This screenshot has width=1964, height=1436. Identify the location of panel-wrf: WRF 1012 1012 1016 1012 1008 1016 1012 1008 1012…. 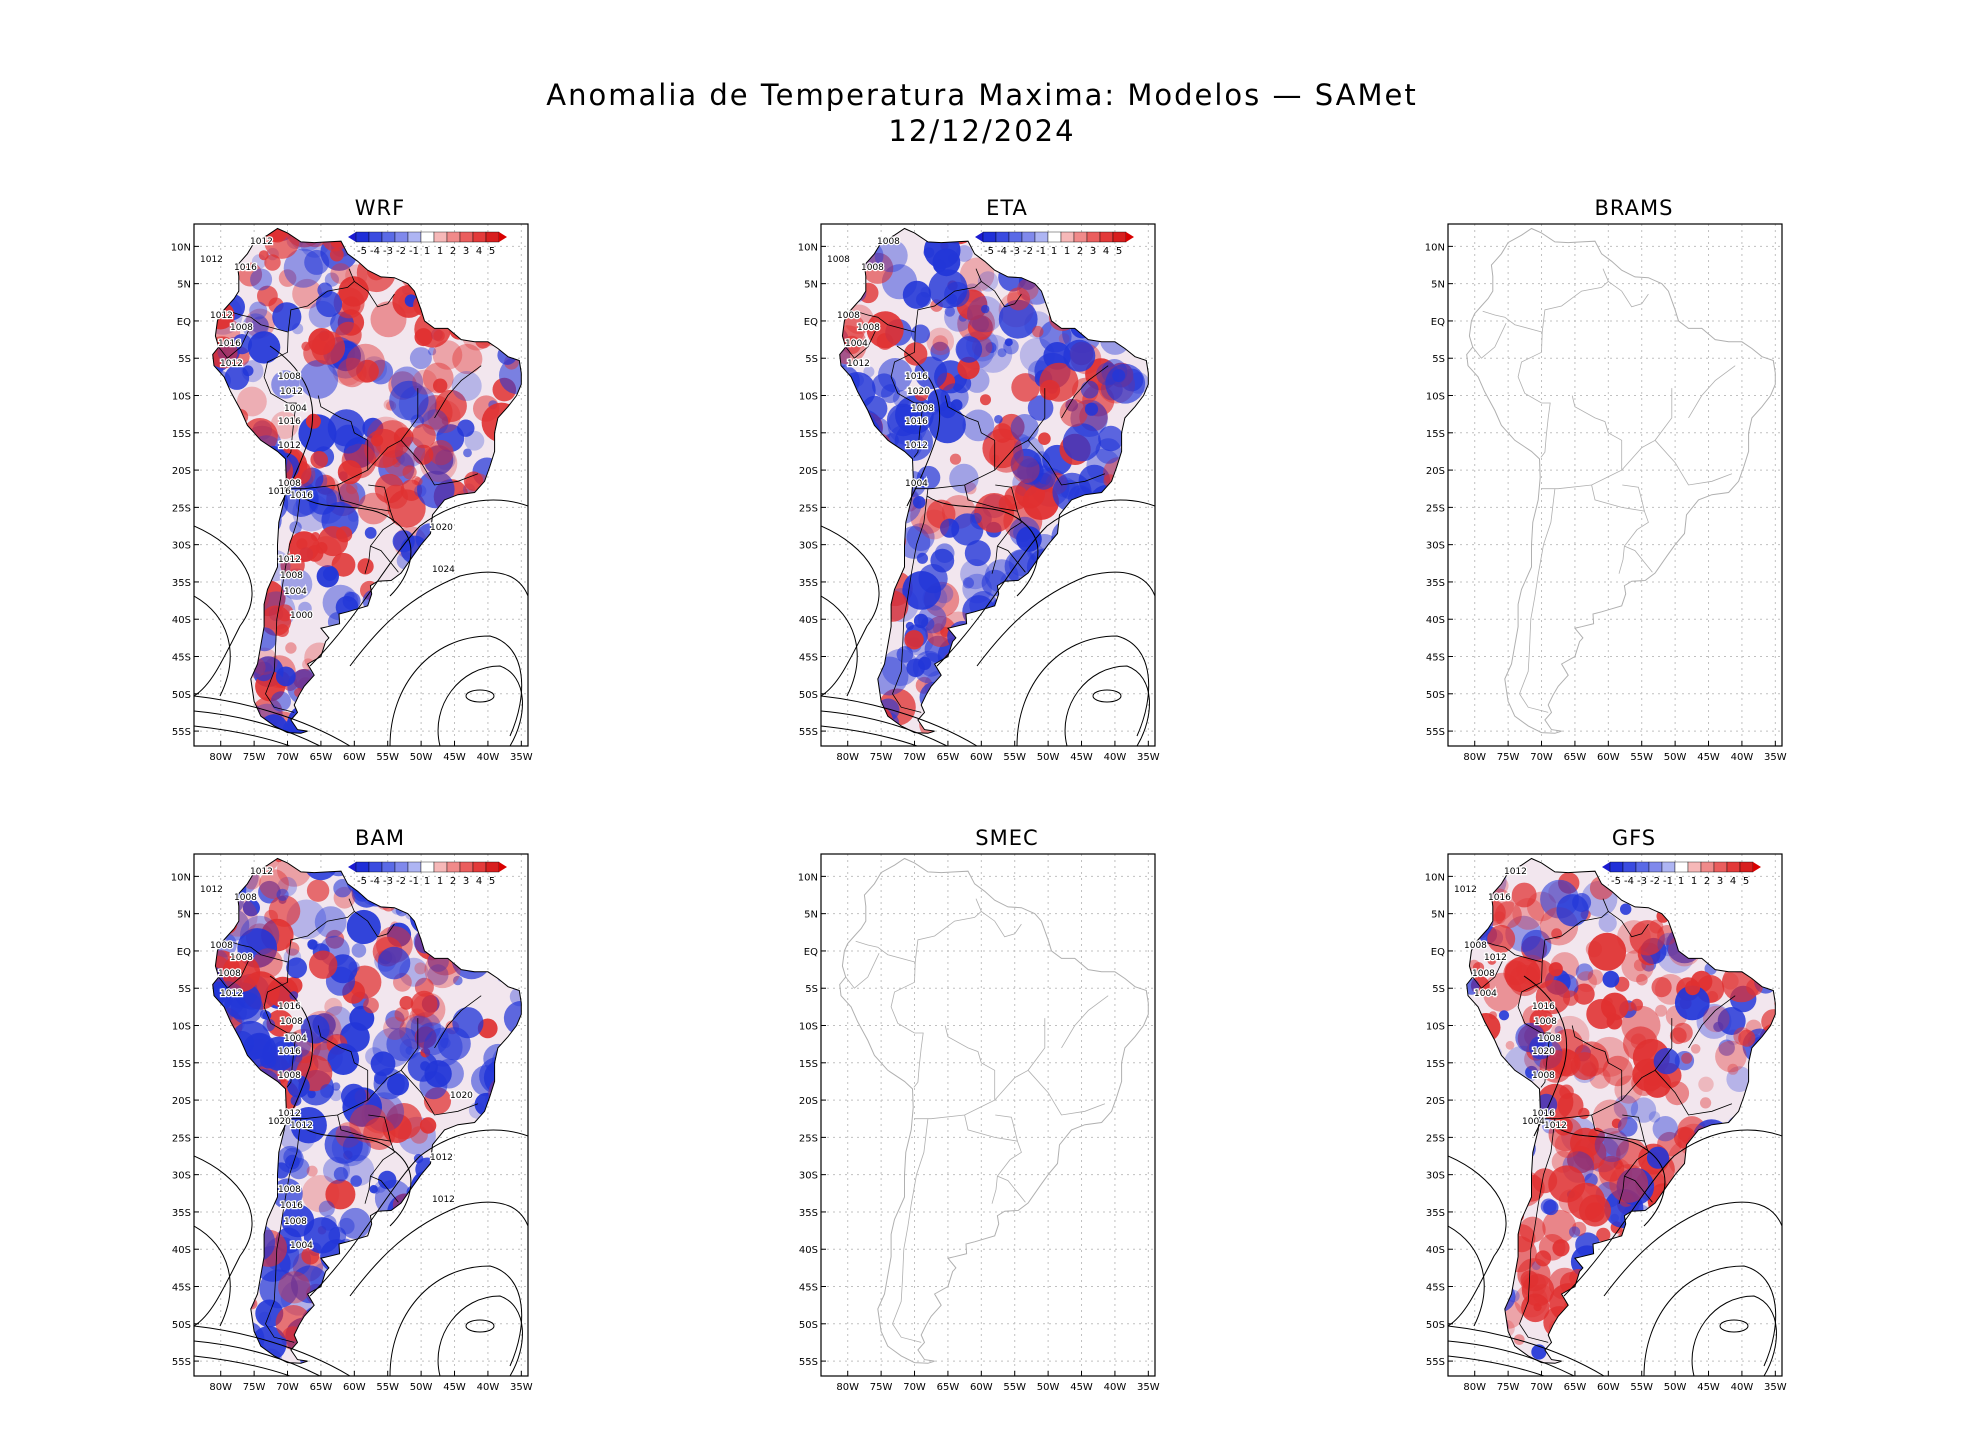
(360, 486).